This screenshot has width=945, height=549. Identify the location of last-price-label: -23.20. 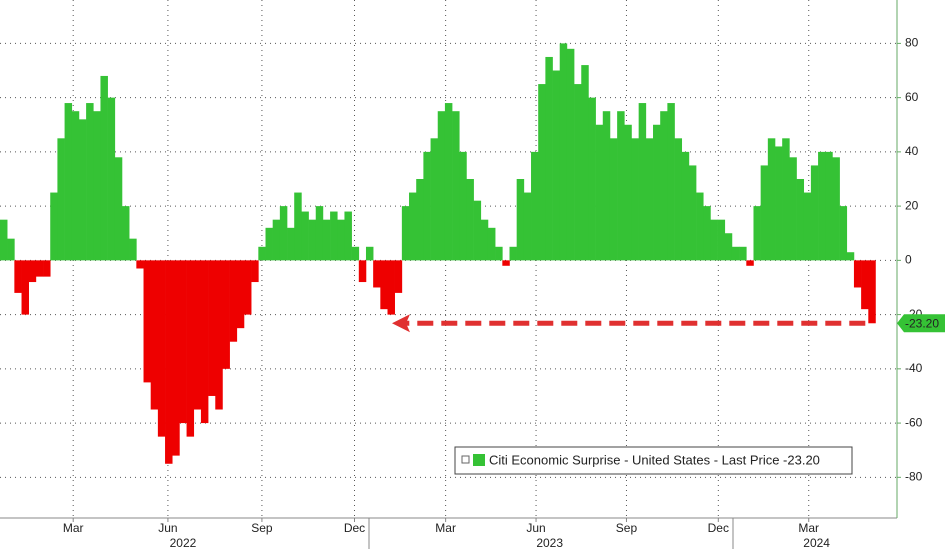
(922, 323).